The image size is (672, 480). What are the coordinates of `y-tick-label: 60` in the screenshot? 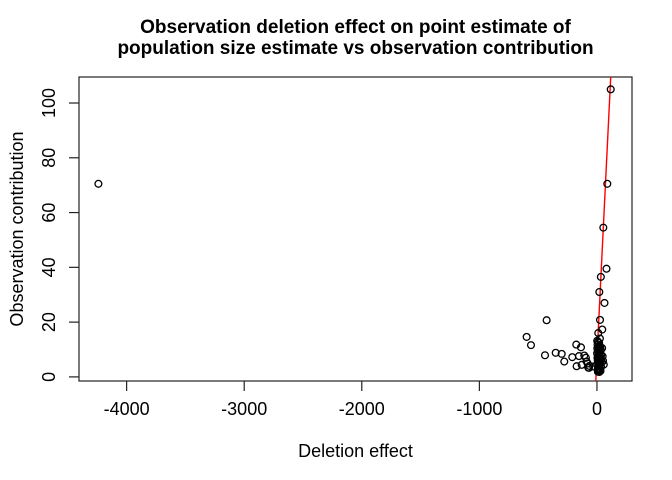 It's located at (49, 213).